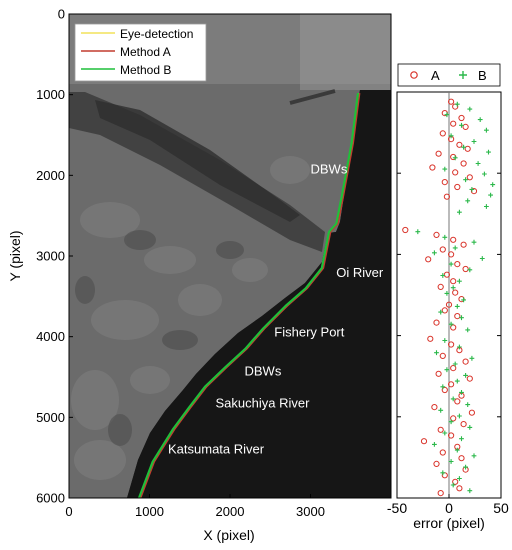 The height and width of the screenshot is (550, 512). What do you see at coordinates (463, 75) in the screenshot?
I see `legend-b-marker` at bounding box center [463, 75].